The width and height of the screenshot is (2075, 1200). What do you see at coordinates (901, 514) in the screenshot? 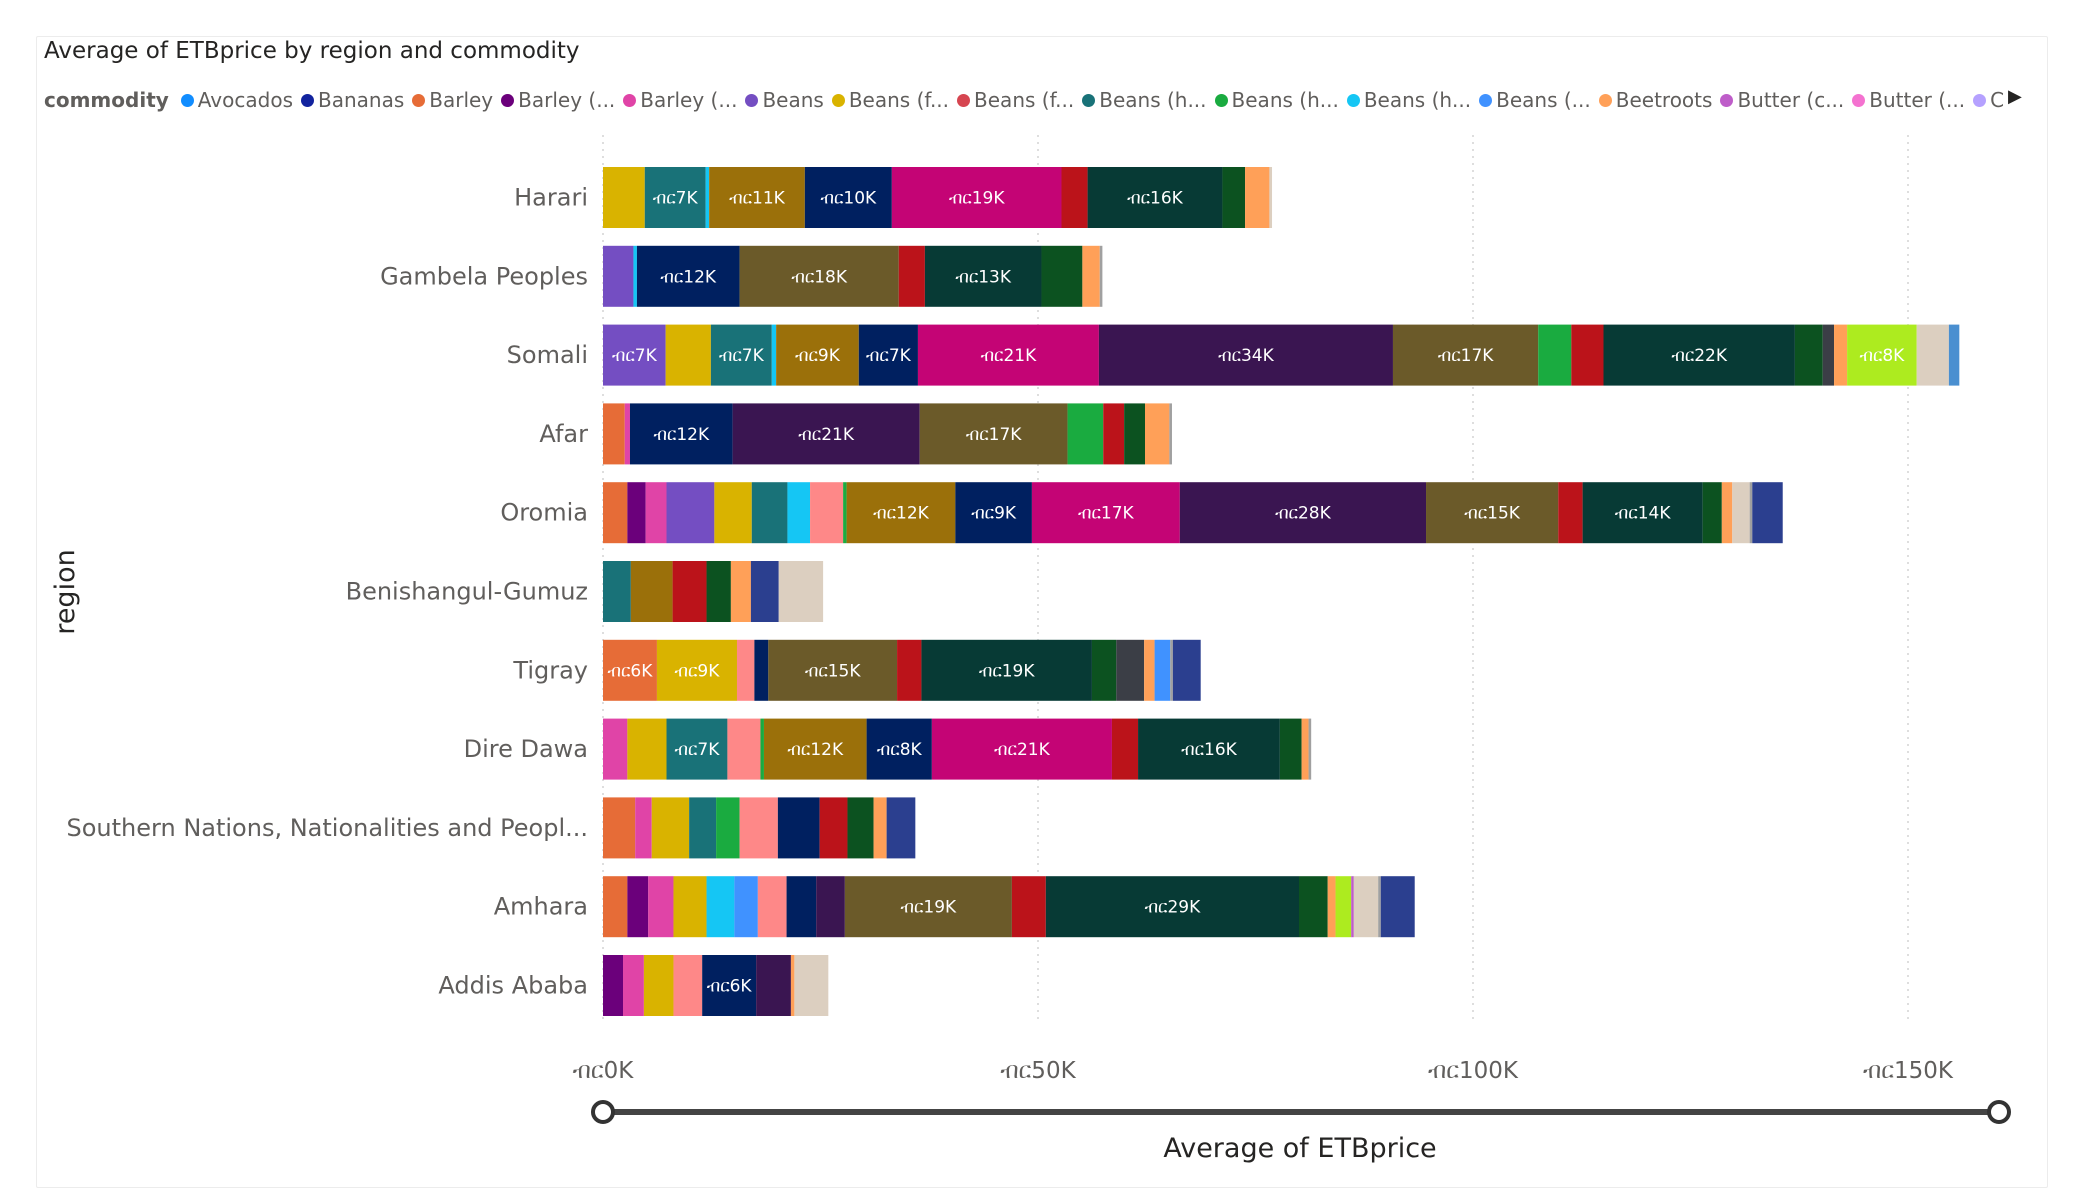
I see `data-label: ብር12K` at bounding box center [901, 514].